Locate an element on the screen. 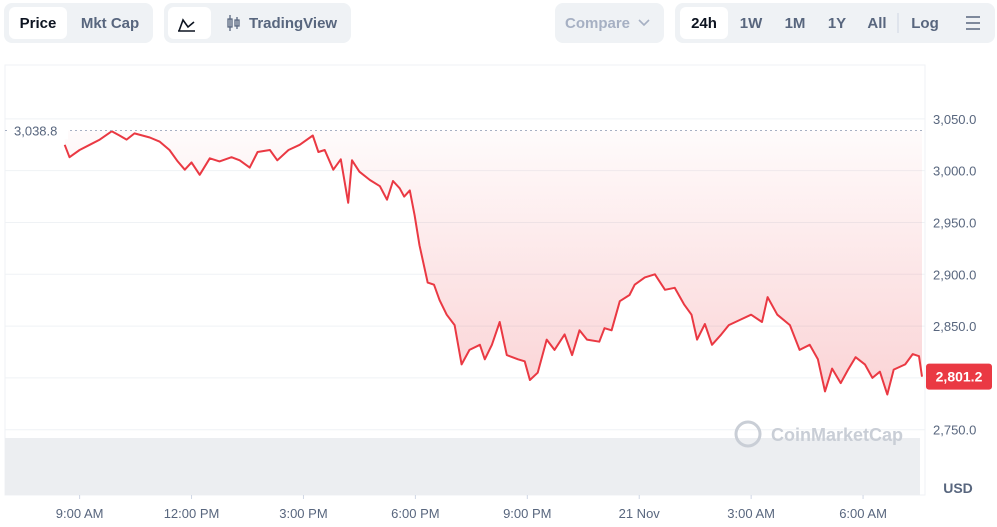 The image size is (997, 527). watermark: CoinMarketCap is located at coordinates (818, 434).